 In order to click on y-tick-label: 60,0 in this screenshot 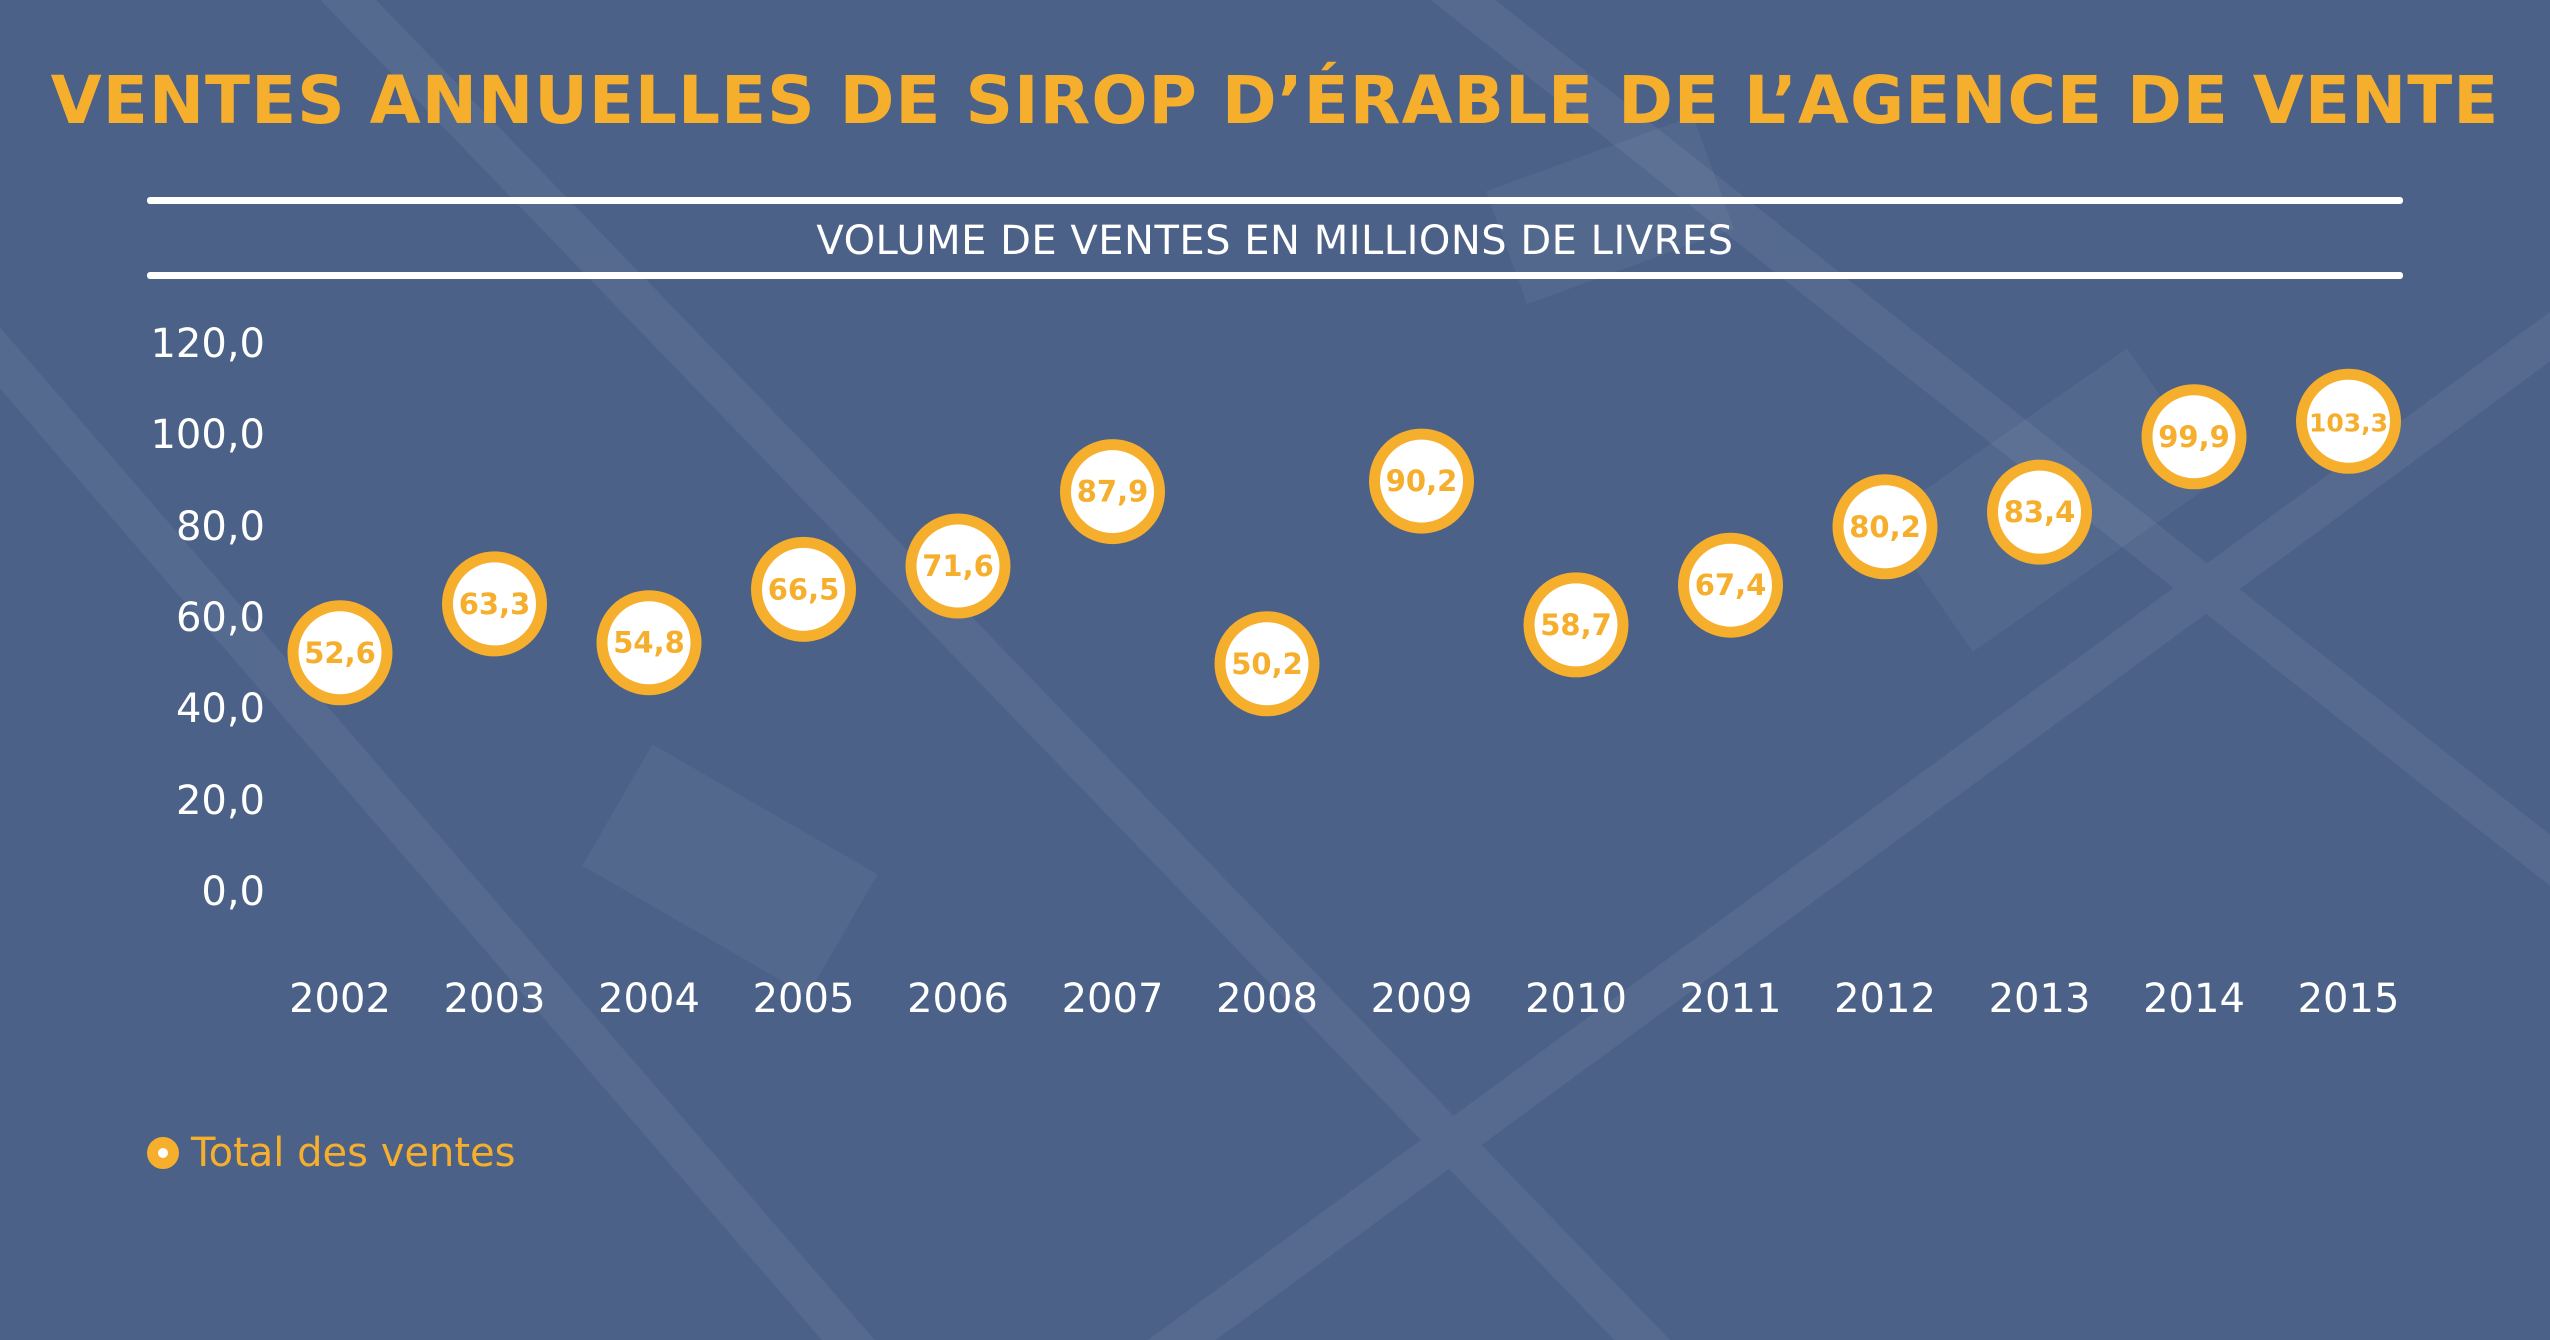, I will do `click(220, 618)`.